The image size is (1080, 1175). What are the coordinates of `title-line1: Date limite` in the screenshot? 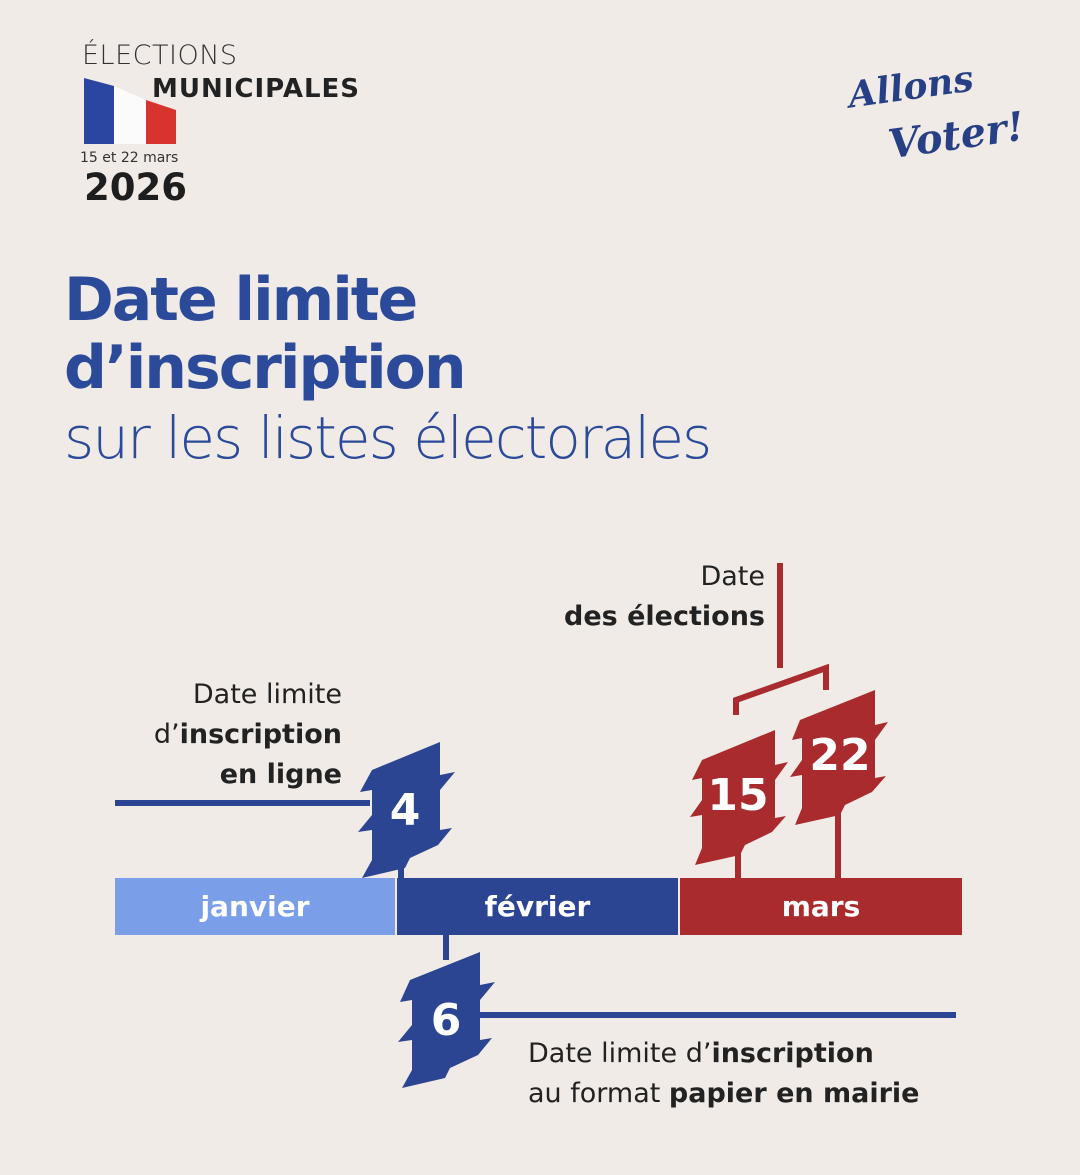 It's located at (241, 300).